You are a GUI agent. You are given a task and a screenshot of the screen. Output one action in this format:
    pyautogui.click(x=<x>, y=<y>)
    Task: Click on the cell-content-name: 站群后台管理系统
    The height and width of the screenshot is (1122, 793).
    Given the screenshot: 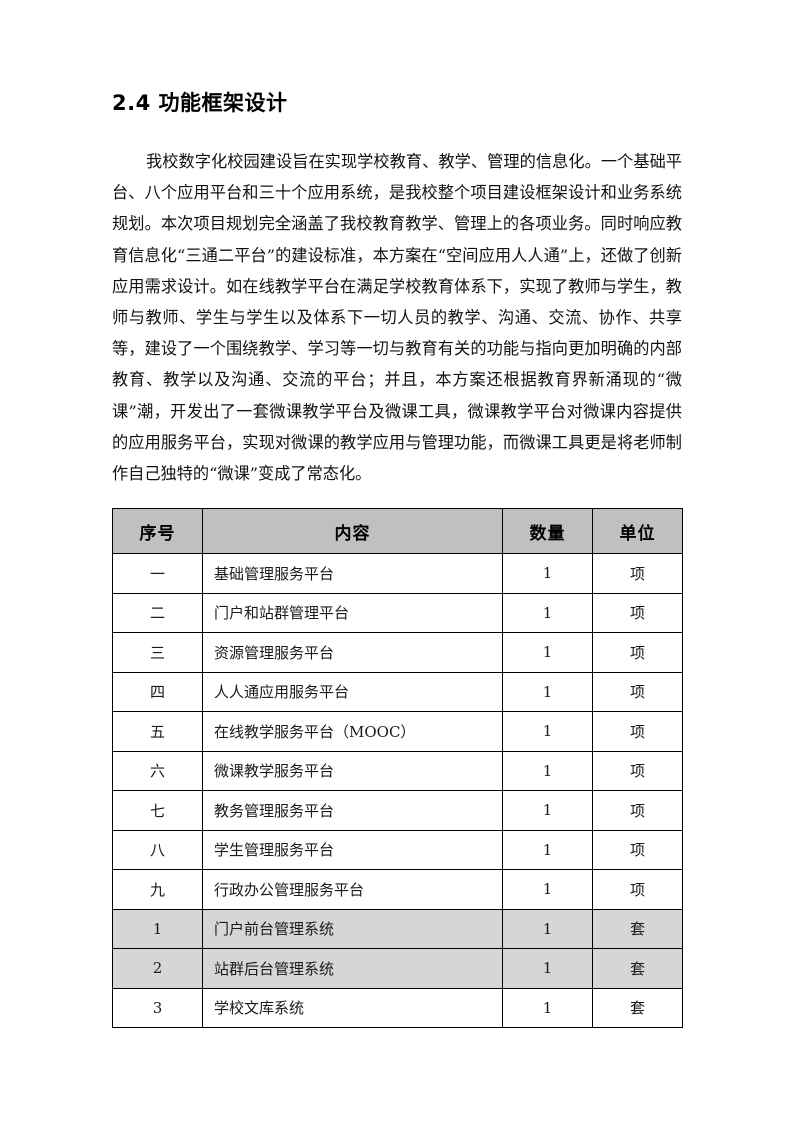 What is the action you would take?
    pyautogui.click(x=352, y=968)
    